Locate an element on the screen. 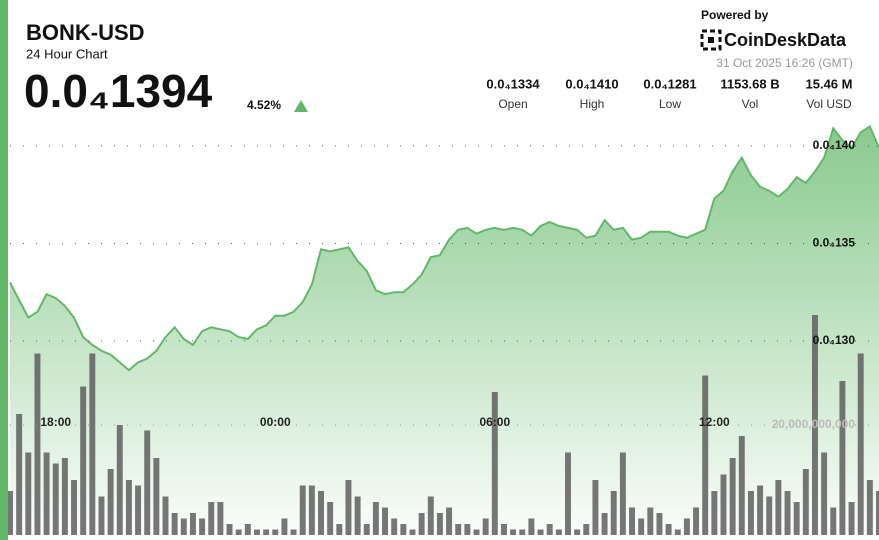 This screenshot has width=879, height=540. symbol: BONK-USD is located at coordinates (85, 32).